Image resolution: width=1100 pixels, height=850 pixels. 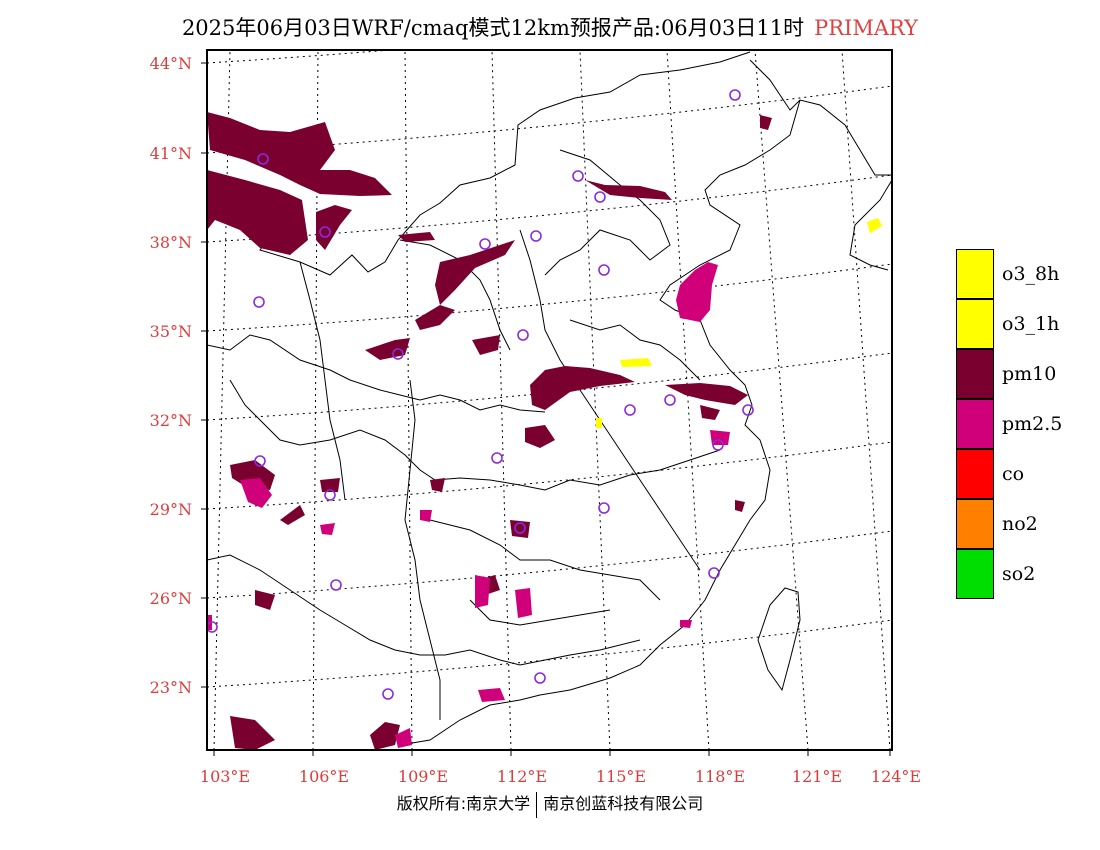 I want to click on footer-separator, so click(x=537, y=804).